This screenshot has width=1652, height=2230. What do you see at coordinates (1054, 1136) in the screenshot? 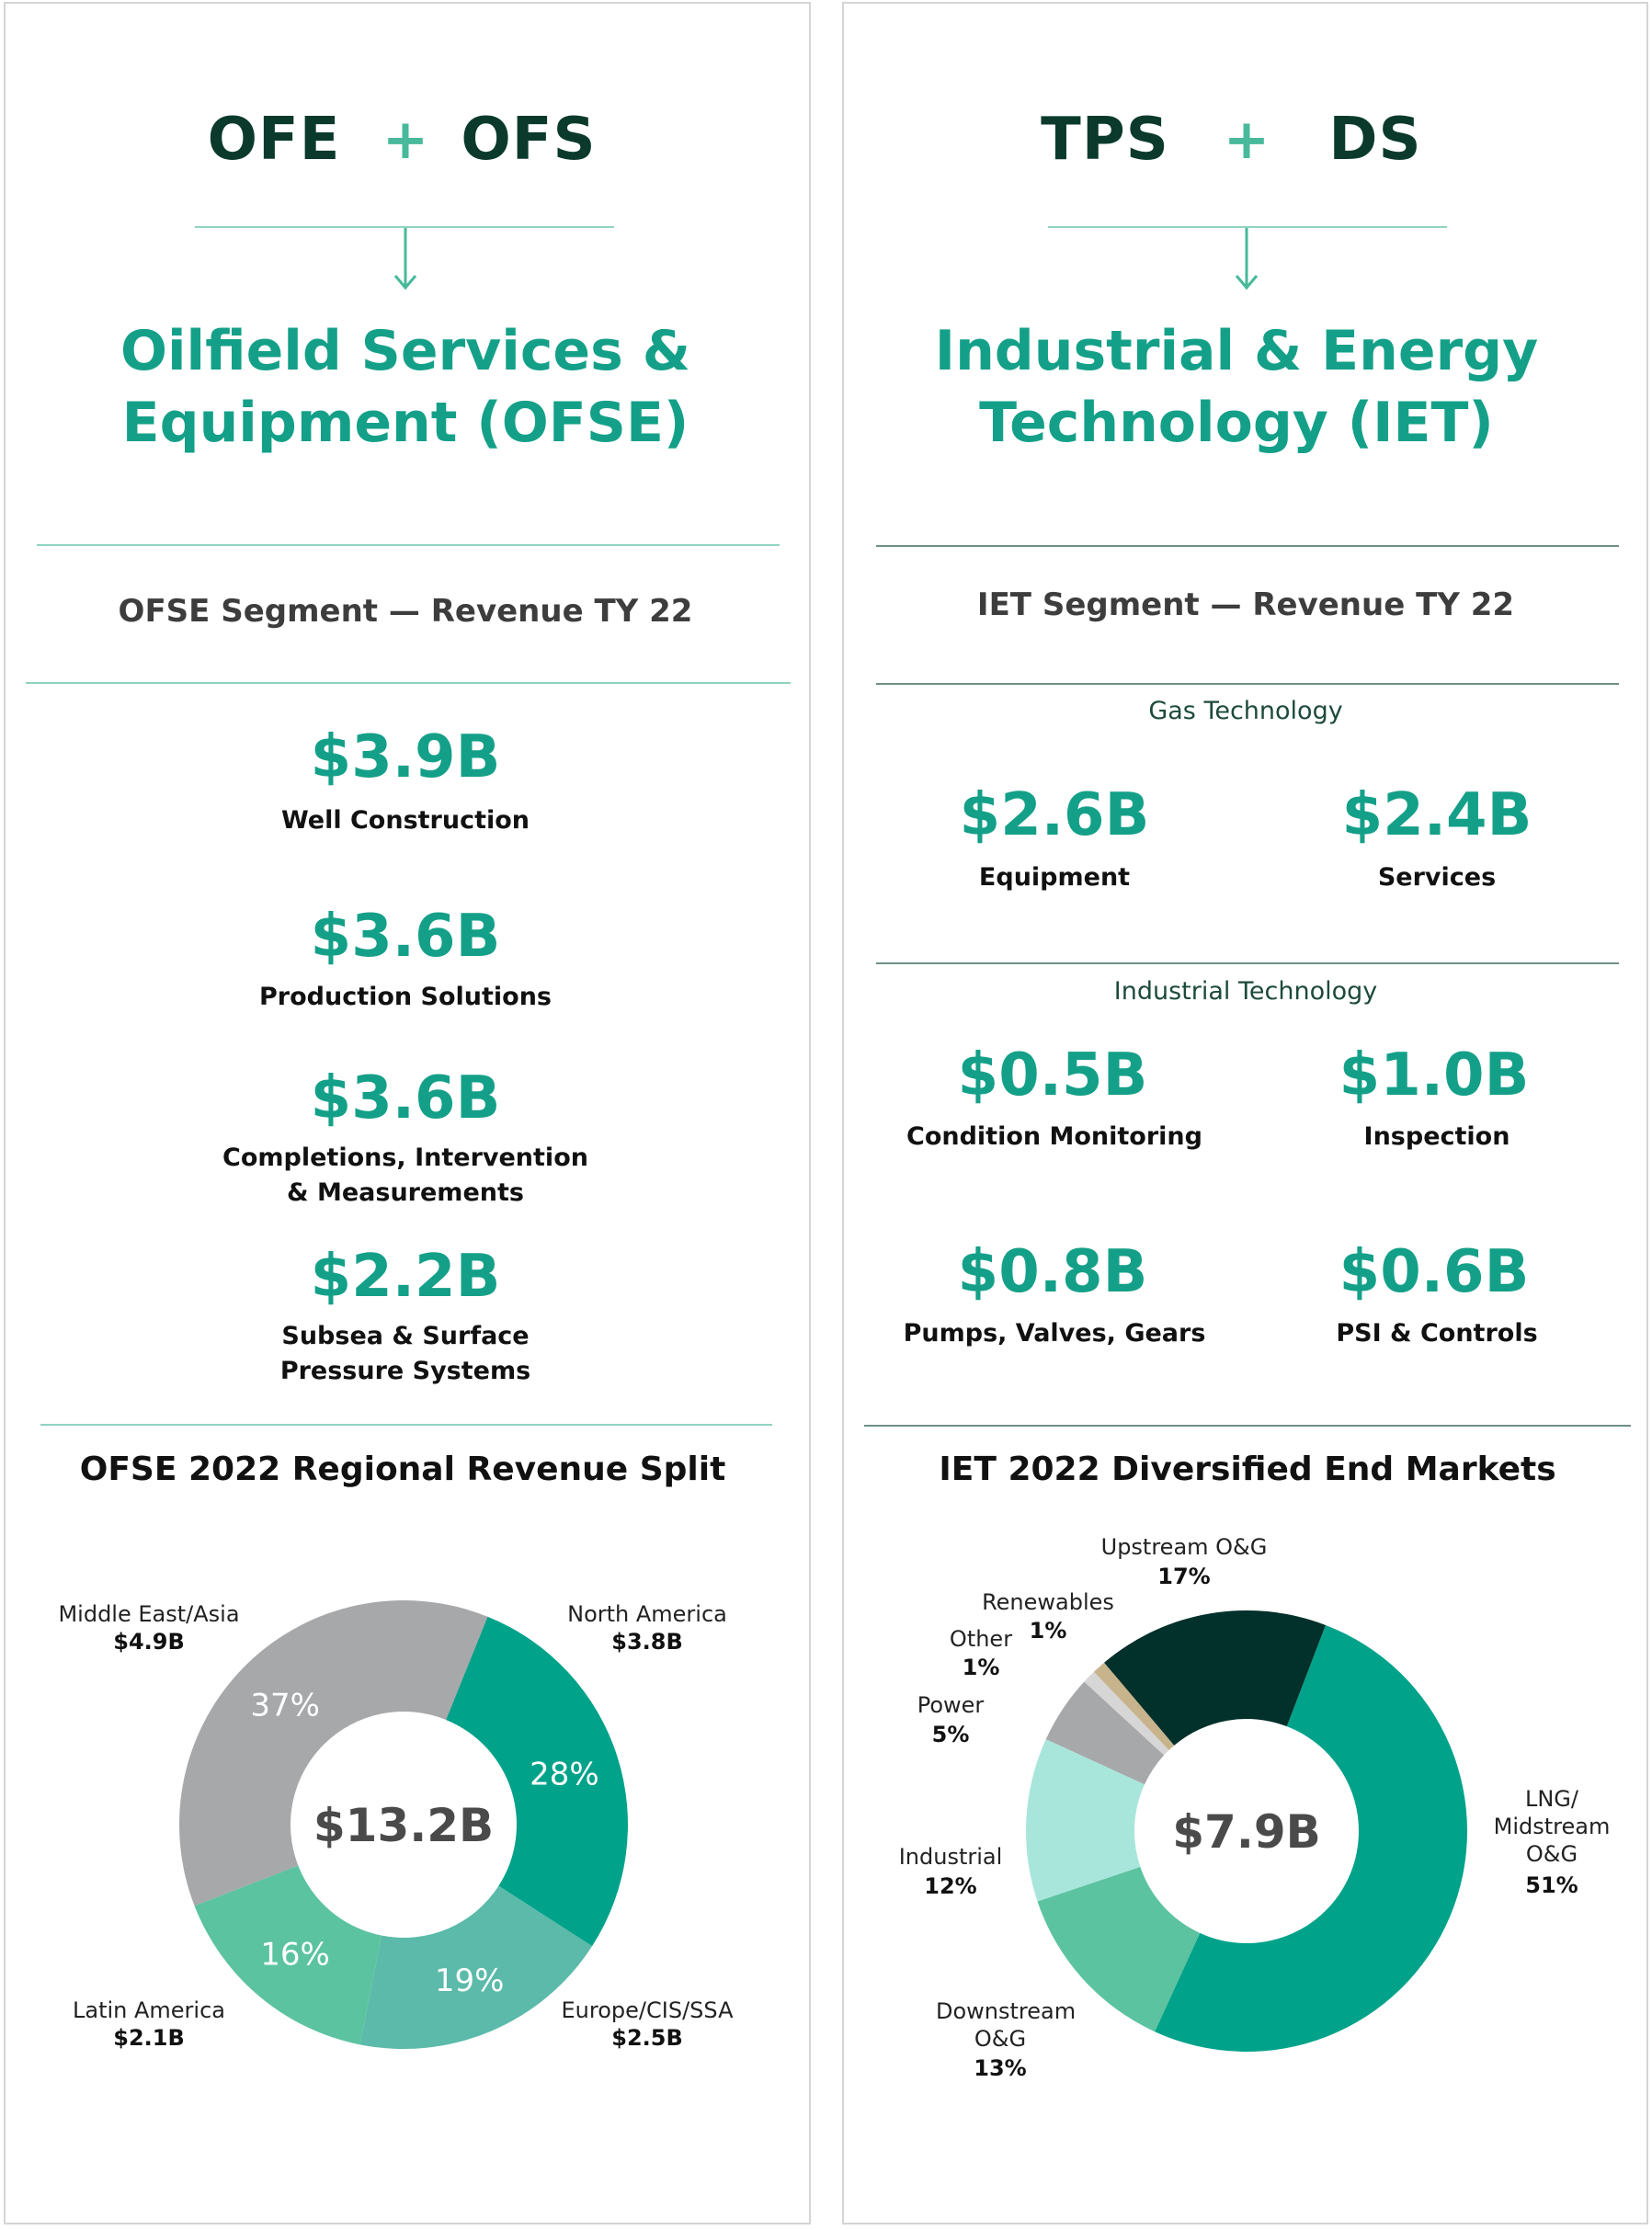
I see `condition-monitoring-label: Condition Monitoring` at bounding box center [1054, 1136].